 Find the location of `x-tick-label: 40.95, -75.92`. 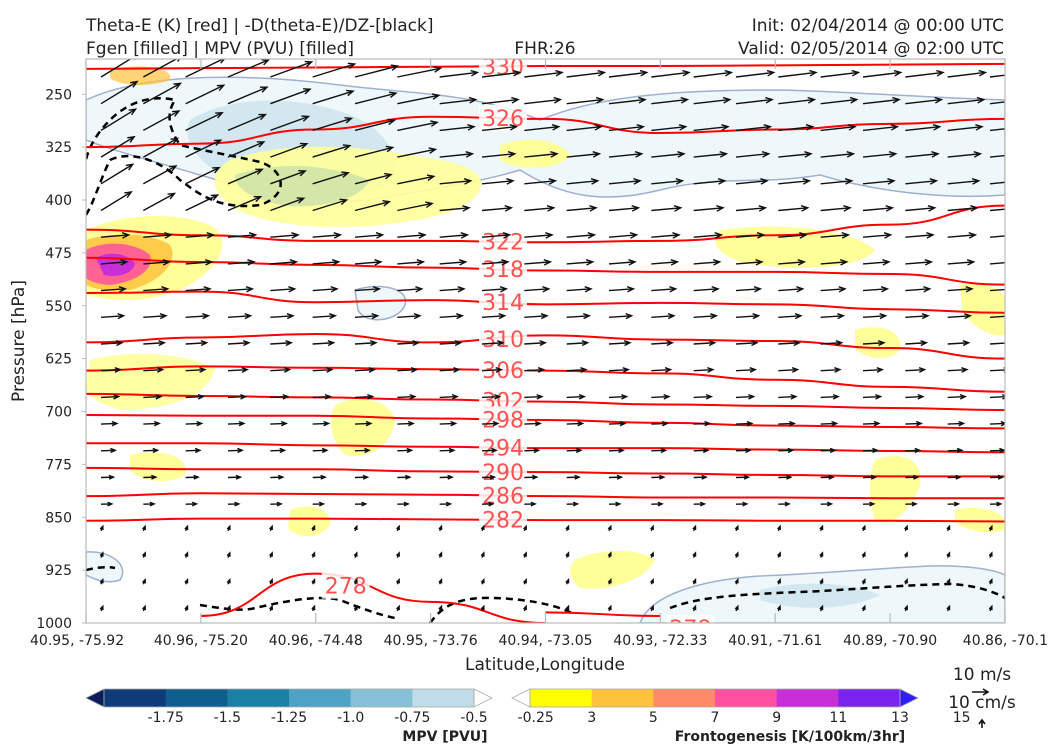

x-tick-label: 40.95, -75.92 is located at coordinates (77, 641).